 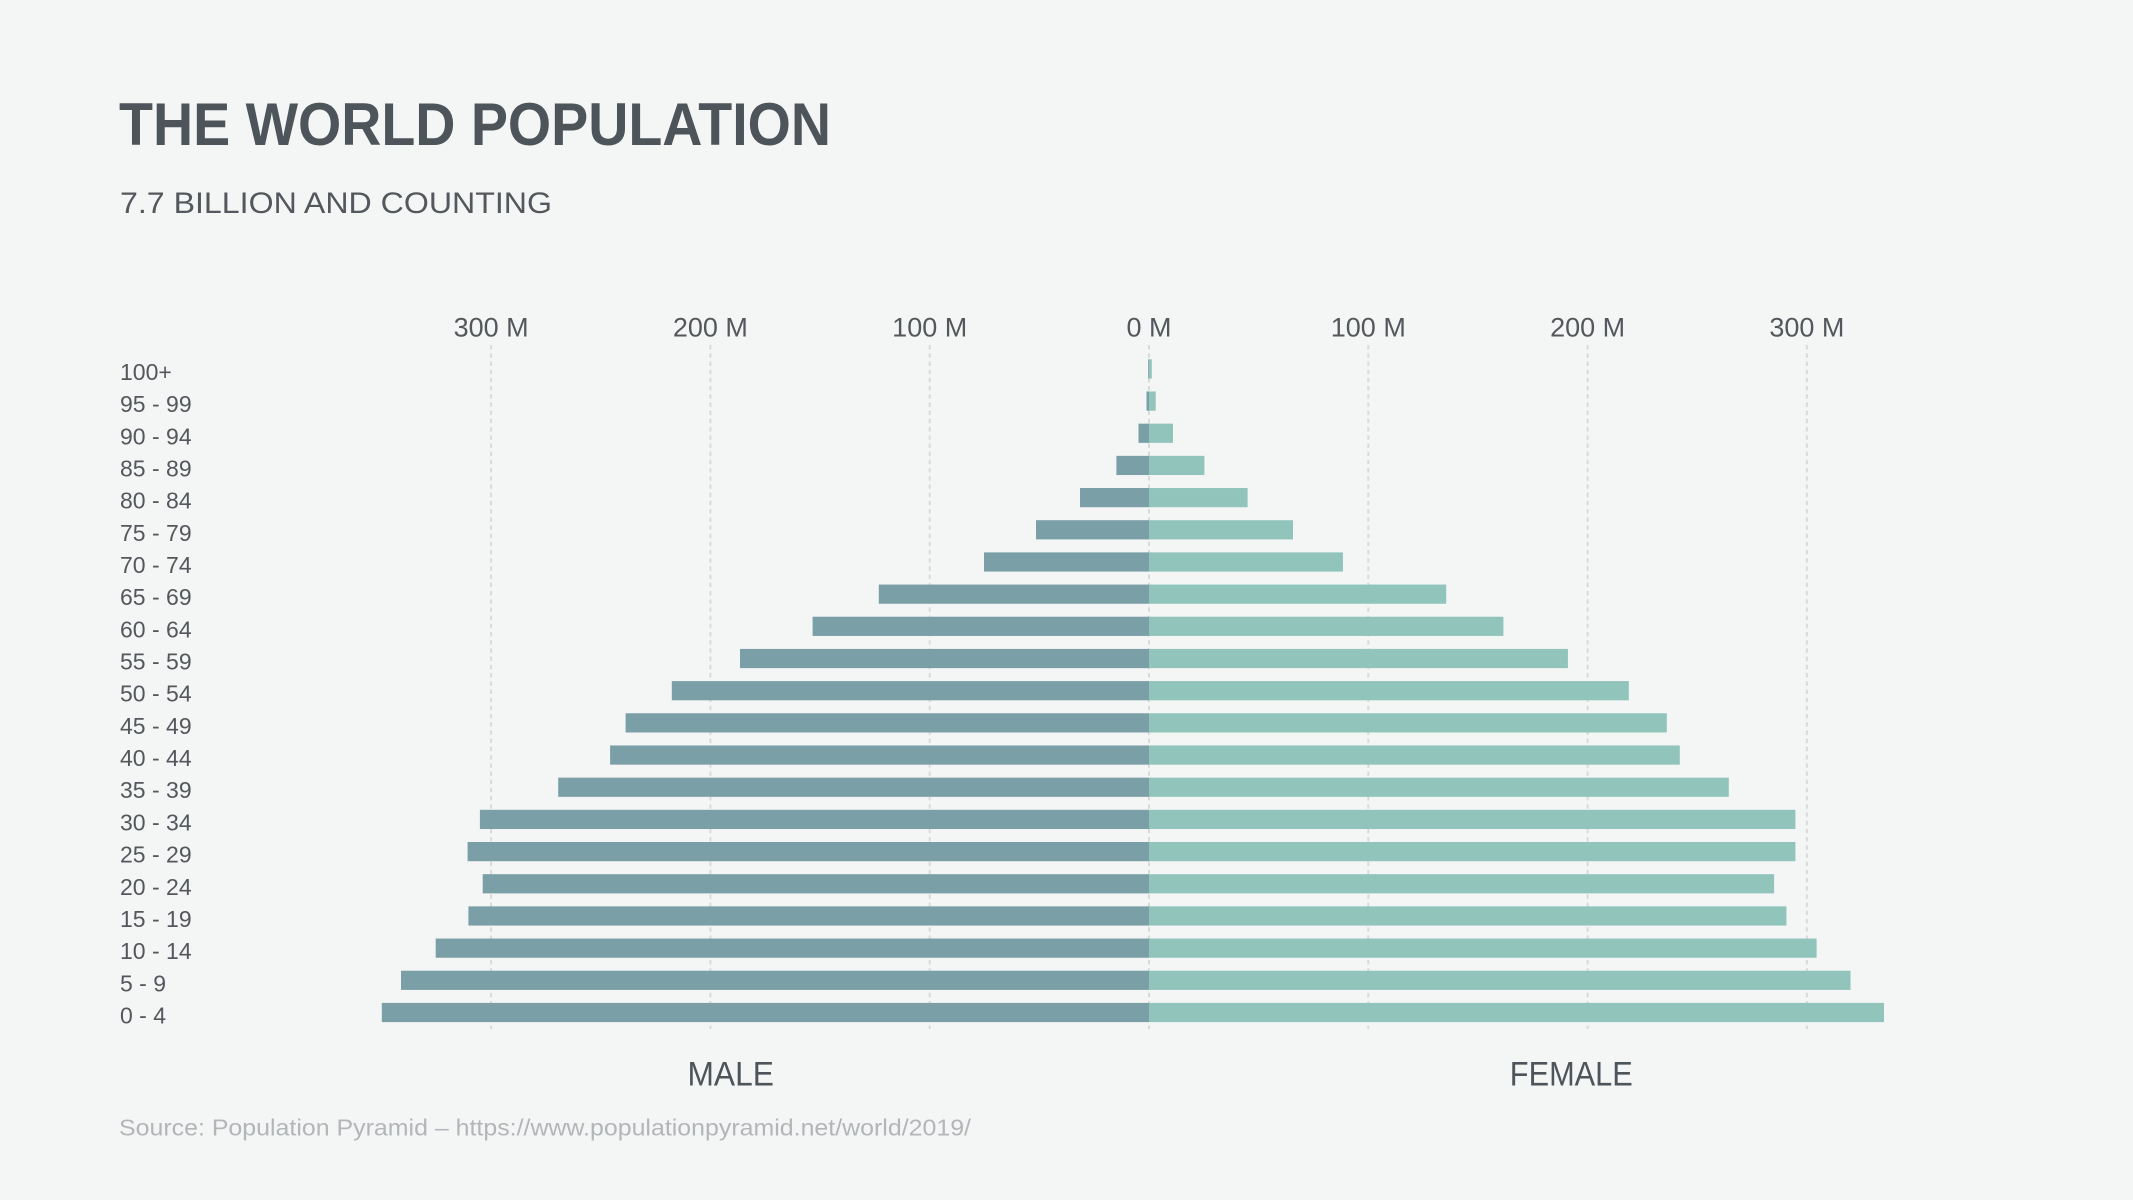 What do you see at coordinates (156, 822) in the screenshot?
I see `svg-text: 30 - 34` at bounding box center [156, 822].